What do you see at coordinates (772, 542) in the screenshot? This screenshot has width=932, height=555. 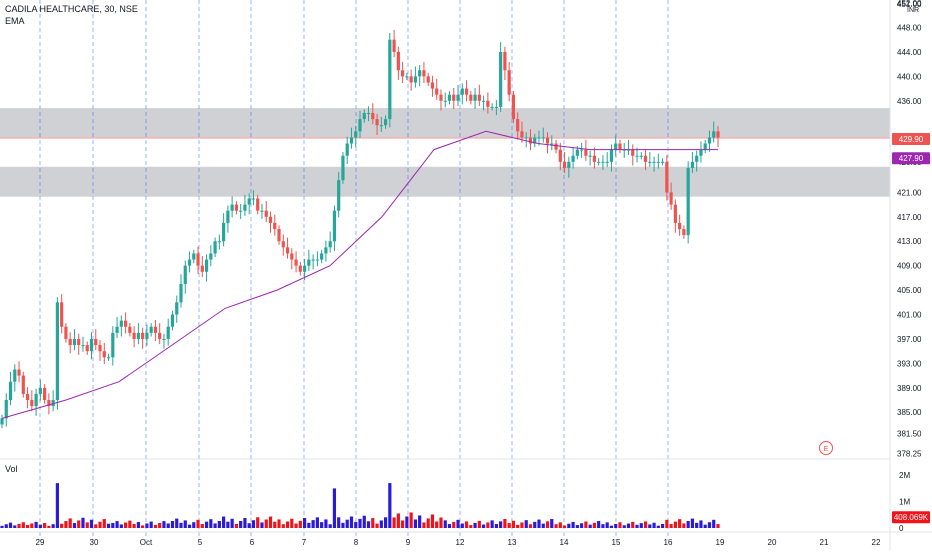 I see `time-tick-label: 20` at bounding box center [772, 542].